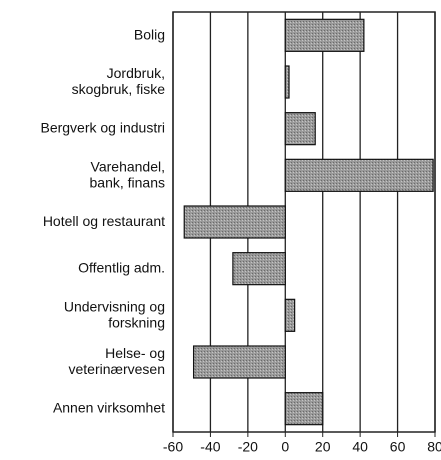  I want to click on x-tick-label: 20, so click(323, 447).